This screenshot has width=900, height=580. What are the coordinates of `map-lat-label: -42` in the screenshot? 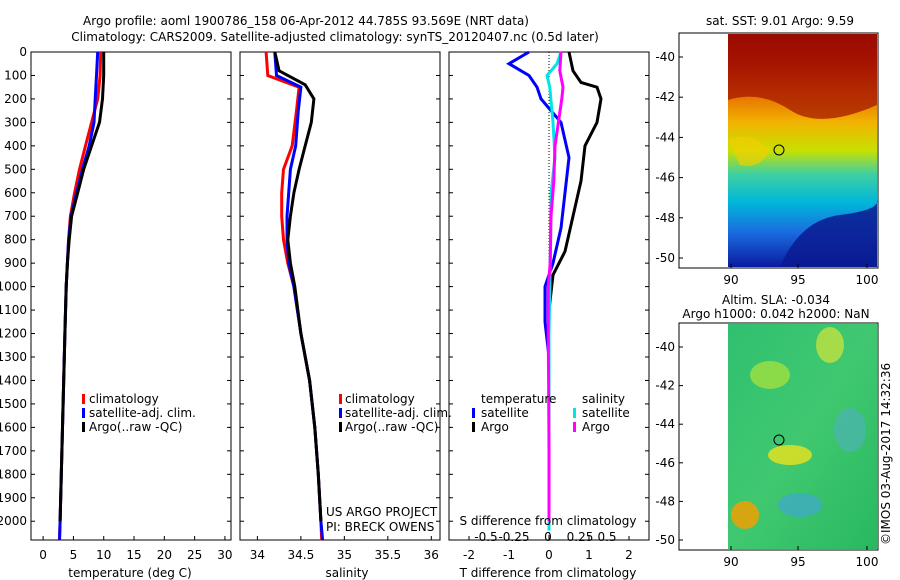 It's located at (665, 97).